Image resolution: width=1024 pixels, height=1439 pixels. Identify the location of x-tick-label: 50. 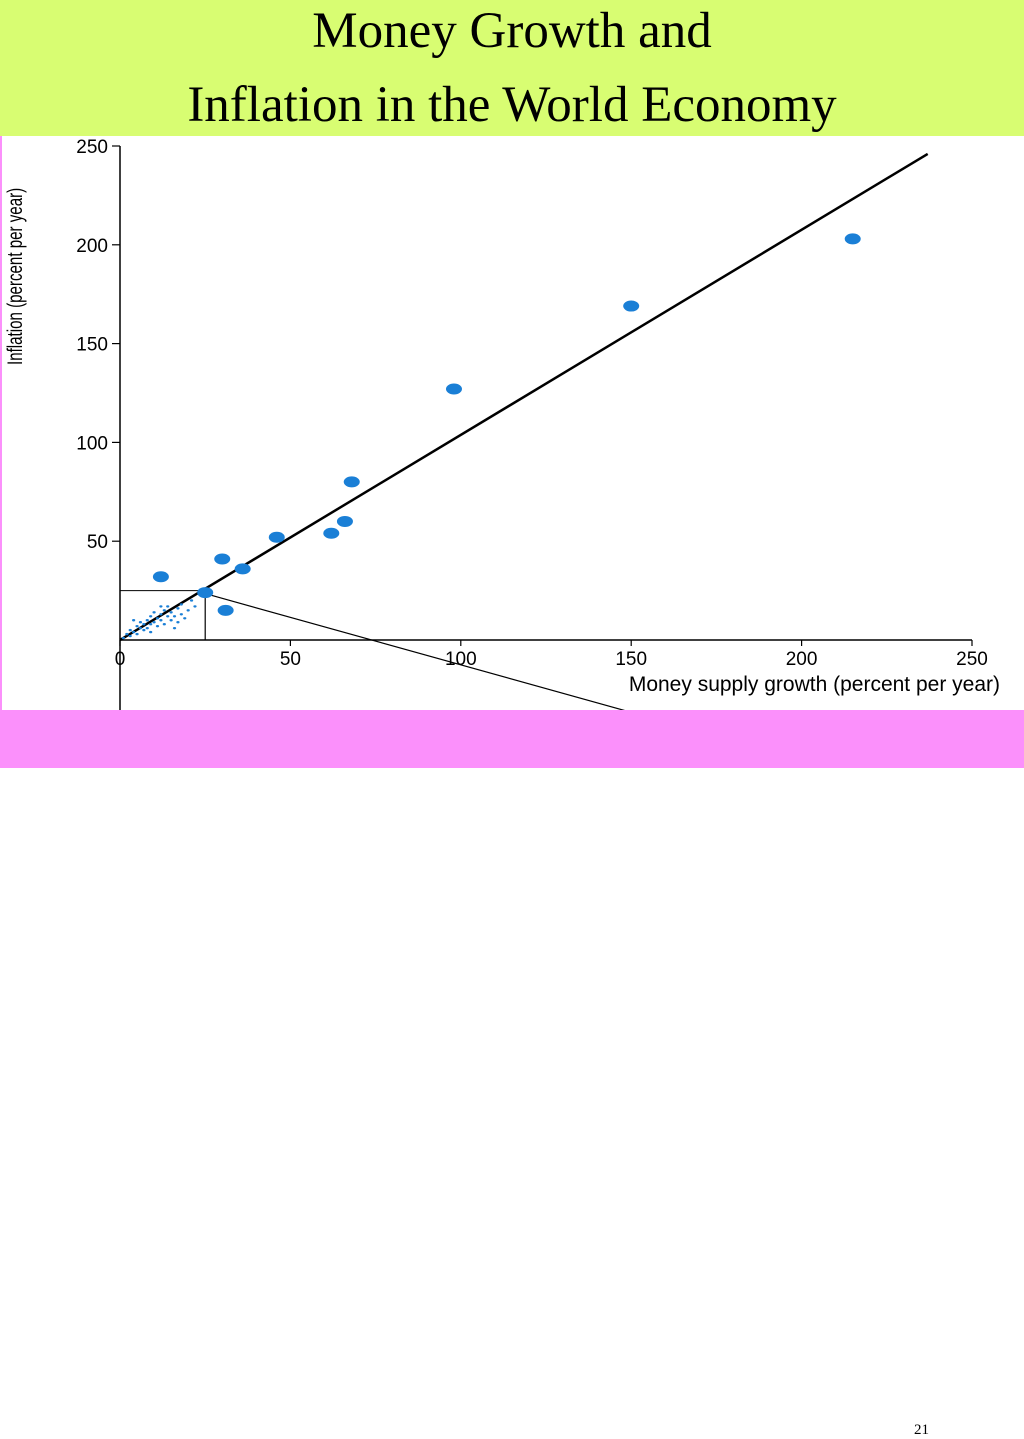
(290, 659).